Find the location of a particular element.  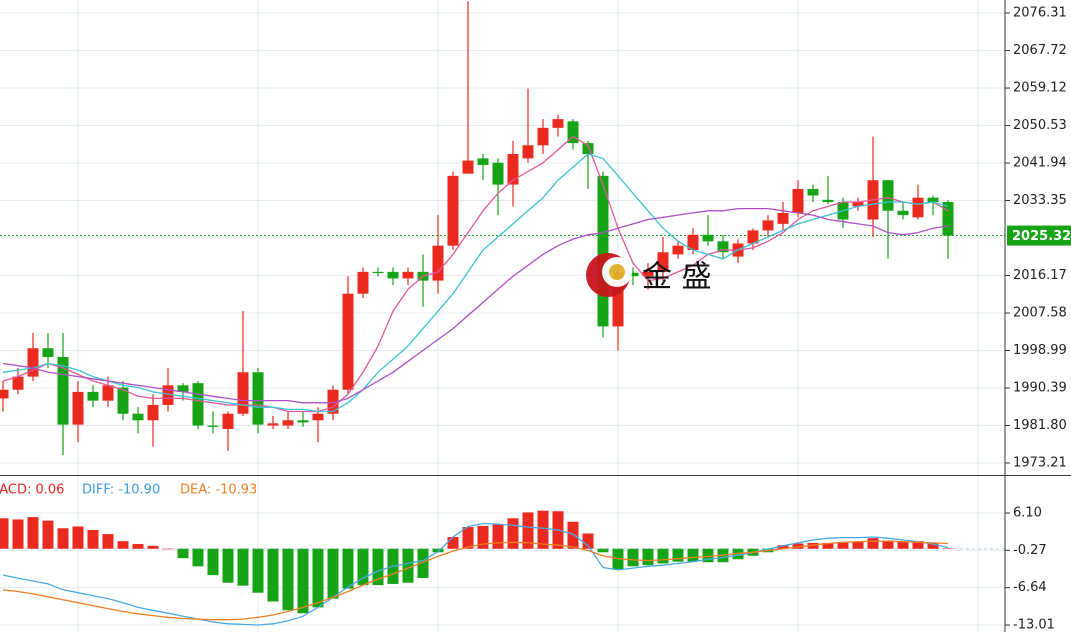

y-tick-label: 1981.80 is located at coordinates (1040, 425).